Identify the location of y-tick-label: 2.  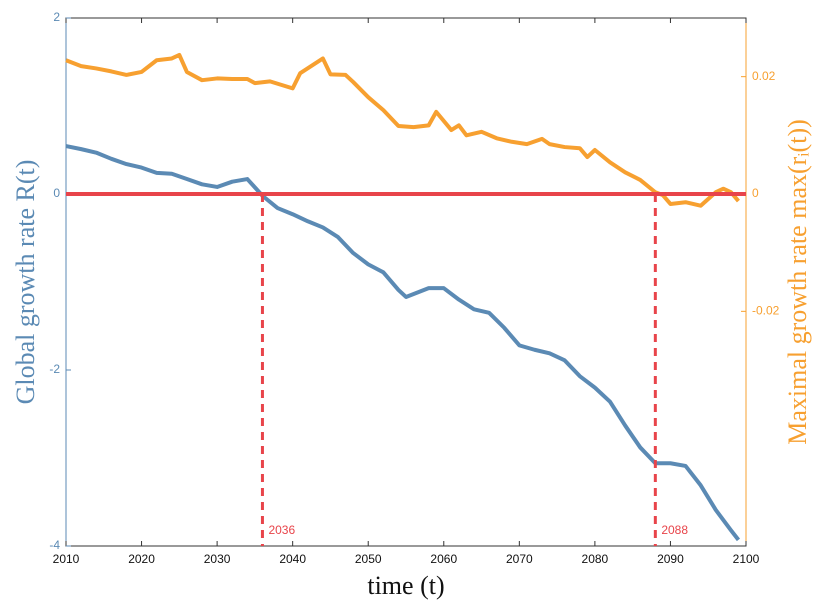
(56, 17).